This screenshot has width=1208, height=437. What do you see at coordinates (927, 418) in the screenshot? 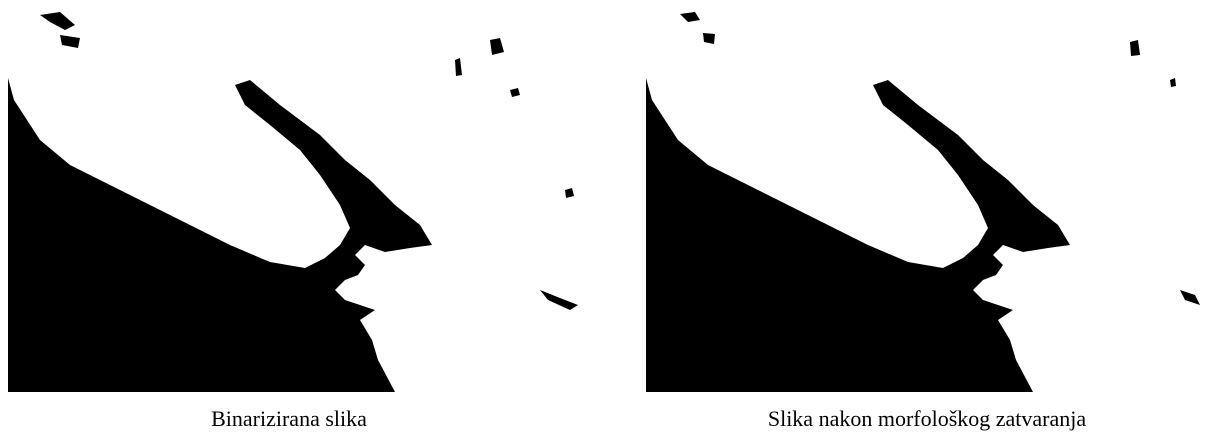
I see `caption: Slika nakon morfološkog zatvaranja` at bounding box center [927, 418].